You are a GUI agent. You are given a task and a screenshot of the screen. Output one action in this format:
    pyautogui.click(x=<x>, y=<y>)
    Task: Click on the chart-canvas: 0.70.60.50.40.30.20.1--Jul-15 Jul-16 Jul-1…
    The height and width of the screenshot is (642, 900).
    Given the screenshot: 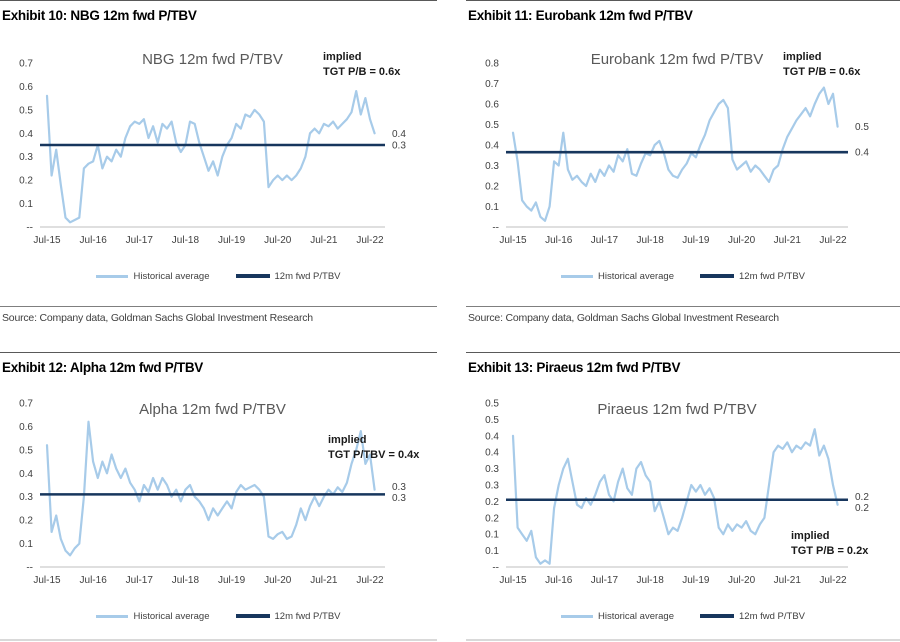 What is the action you would take?
    pyautogui.click(x=212, y=153)
    